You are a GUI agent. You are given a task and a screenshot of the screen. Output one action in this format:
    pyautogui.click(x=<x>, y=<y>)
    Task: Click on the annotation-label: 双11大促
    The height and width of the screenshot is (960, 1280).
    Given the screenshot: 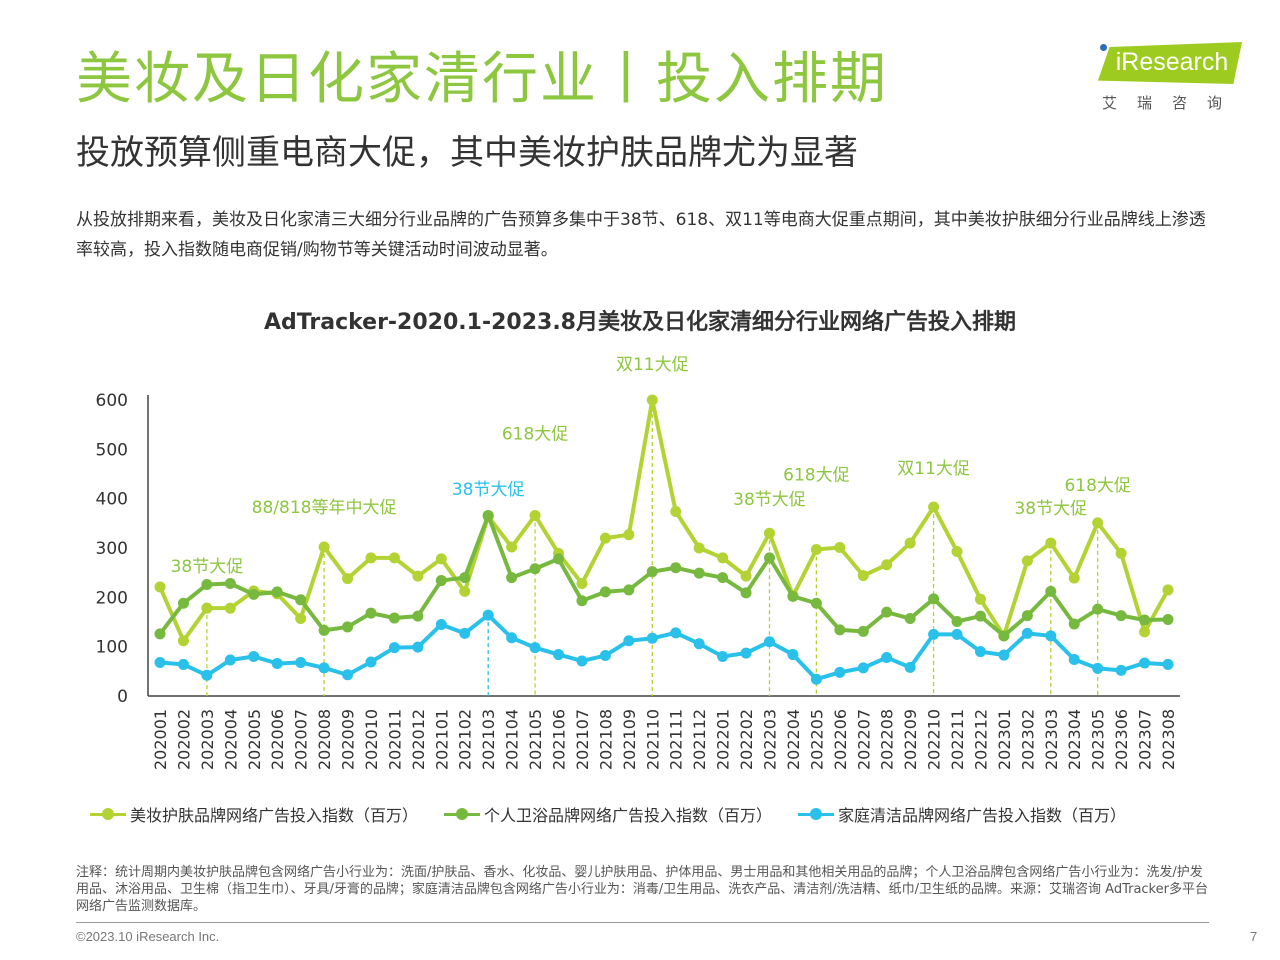 What is the action you would take?
    pyautogui.click(x=933, y=469)
    